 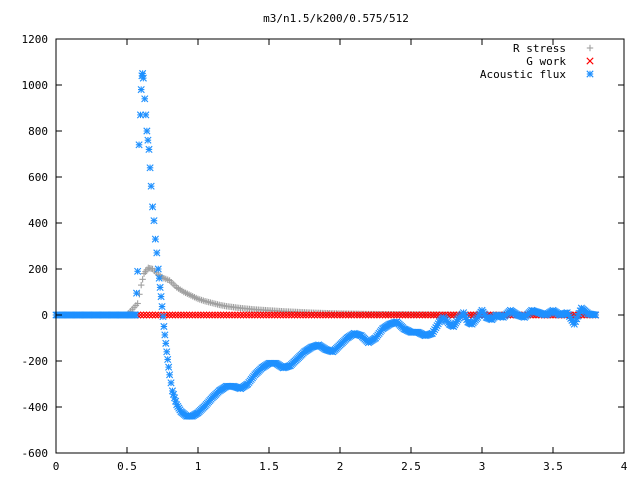 What do you see at coordinates (340, 466) in the screenshot?
I see `x-tick-label: 2` at bounding box center [340, 466].